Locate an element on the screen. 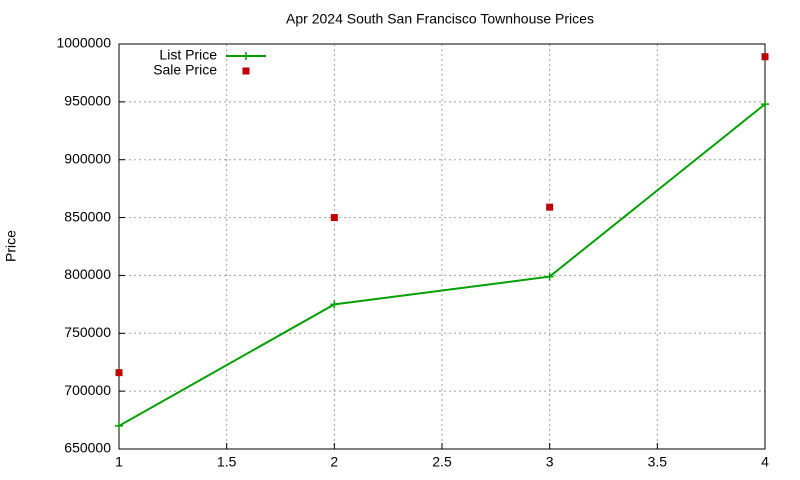  y-tick-label: 800000 is located at coordinates (87, 274).